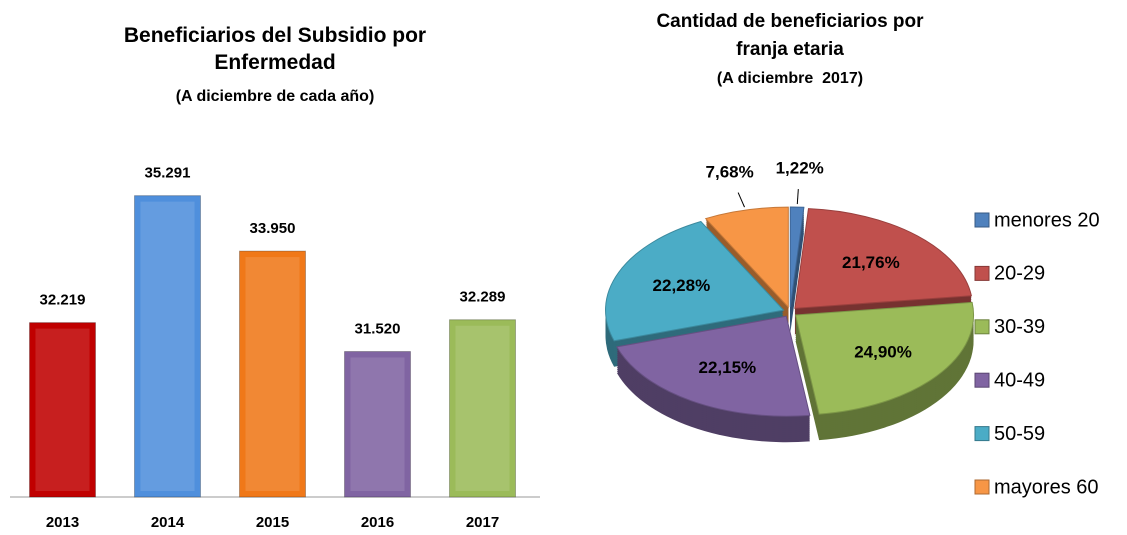 The height and width of the screenshot is (535, 1127). Describe the element at coordinates (272, 522) in the screenshot. I see `x-tick-label: 2015` at that location.